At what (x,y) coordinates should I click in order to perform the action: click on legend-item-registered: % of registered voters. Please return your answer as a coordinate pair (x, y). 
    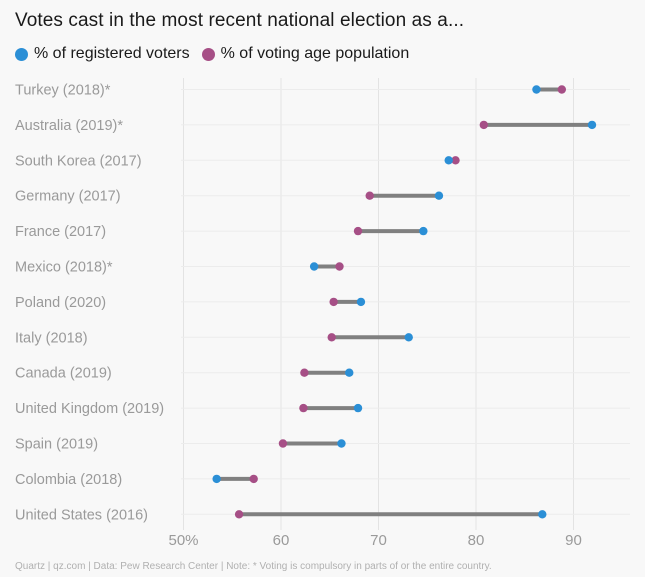
    Looking at the image, I should click on (102, 54).